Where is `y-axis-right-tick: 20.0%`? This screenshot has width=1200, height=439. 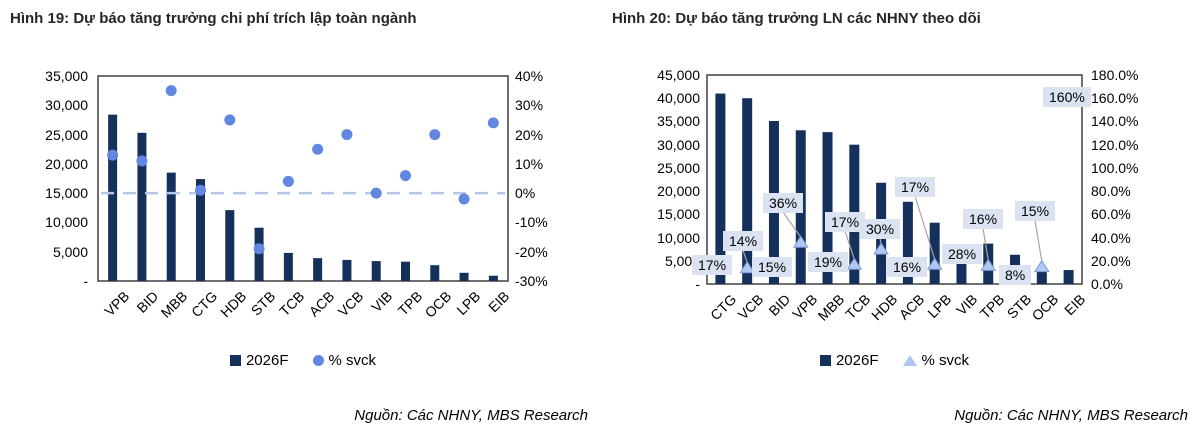 y-axis-right-tick: 20.0% is located at coordinates (1111, 260).